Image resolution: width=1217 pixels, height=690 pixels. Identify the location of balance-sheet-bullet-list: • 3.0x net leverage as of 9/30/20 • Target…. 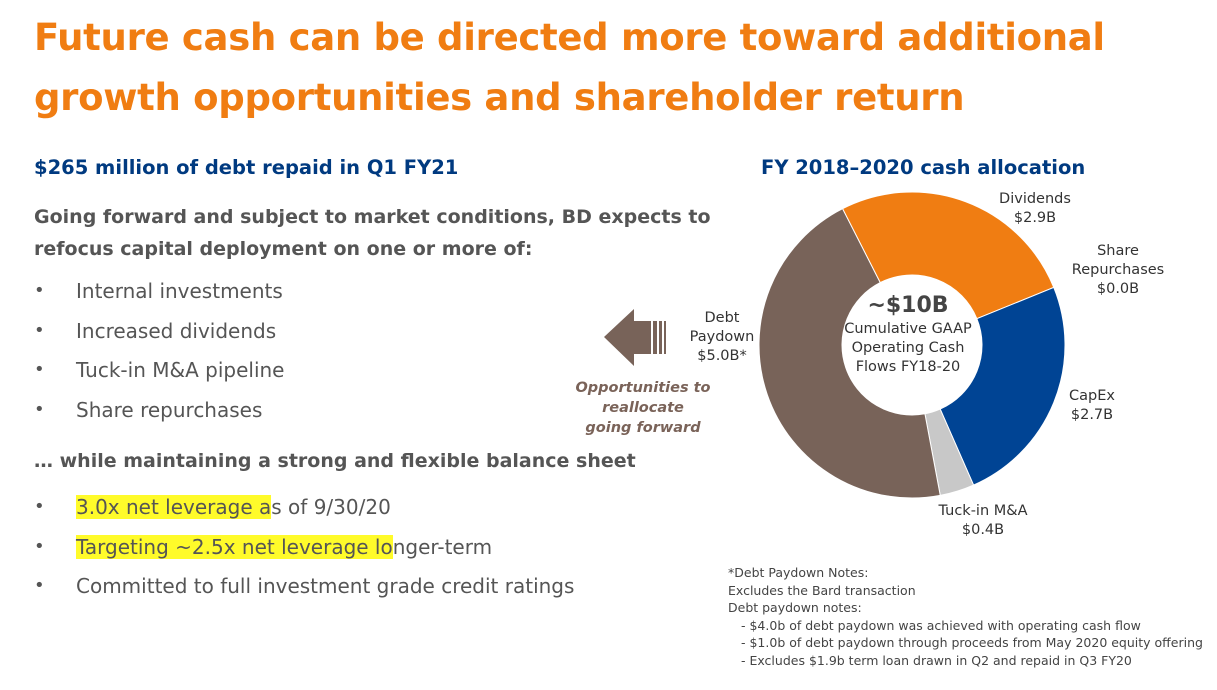
(304, 548).